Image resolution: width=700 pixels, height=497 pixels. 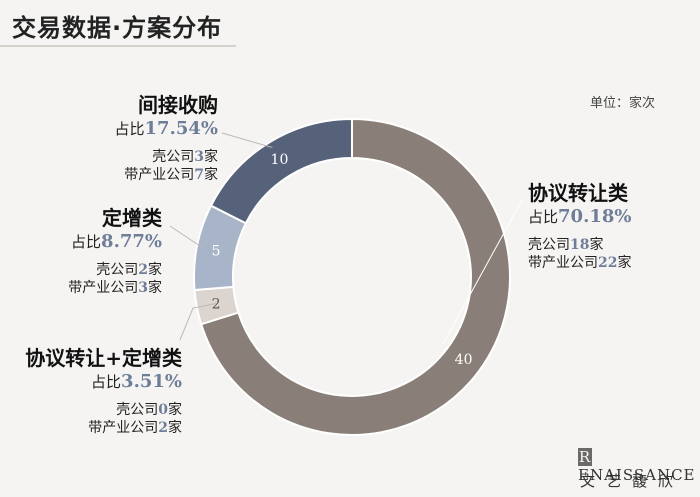 I want to click on label-indirect-acquisition: 间接收购 占比17.54% 壳公司3家 带产业公司7家, so click(x=166, y=138).